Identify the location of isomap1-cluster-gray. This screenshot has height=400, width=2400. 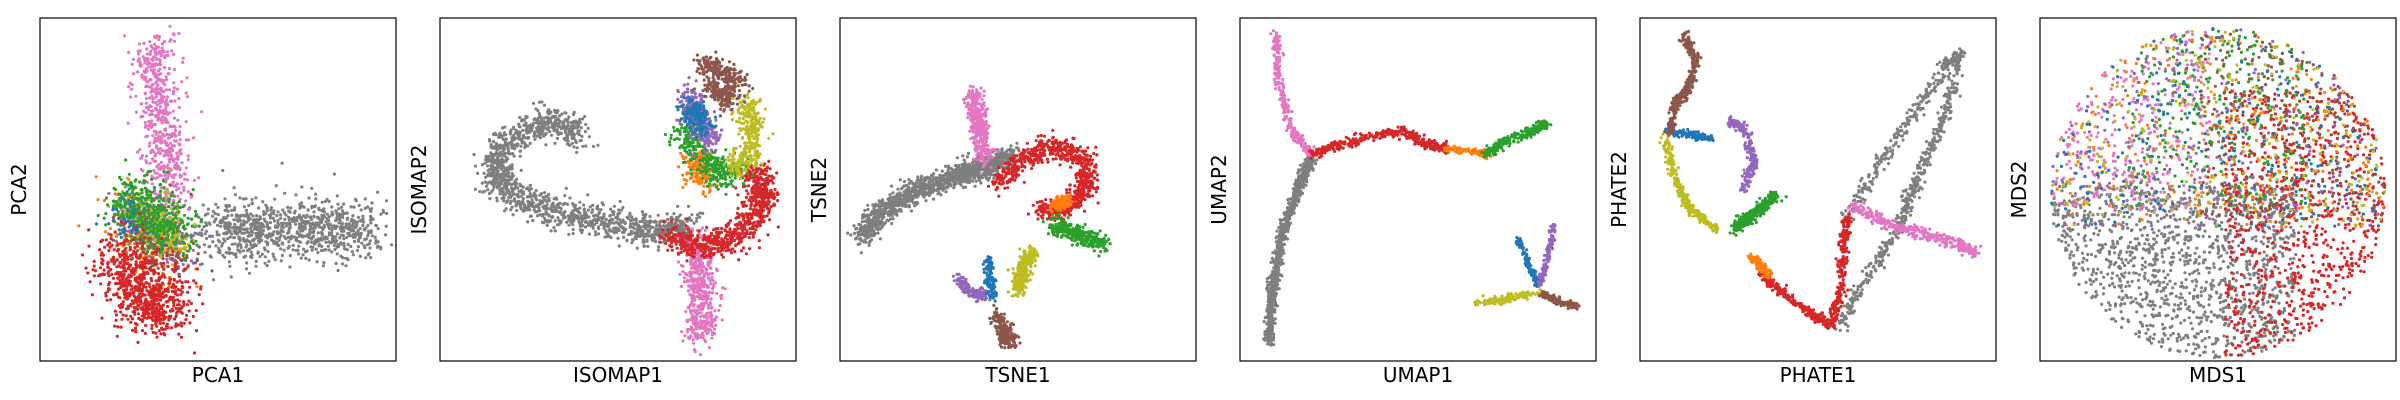
(589, 176).